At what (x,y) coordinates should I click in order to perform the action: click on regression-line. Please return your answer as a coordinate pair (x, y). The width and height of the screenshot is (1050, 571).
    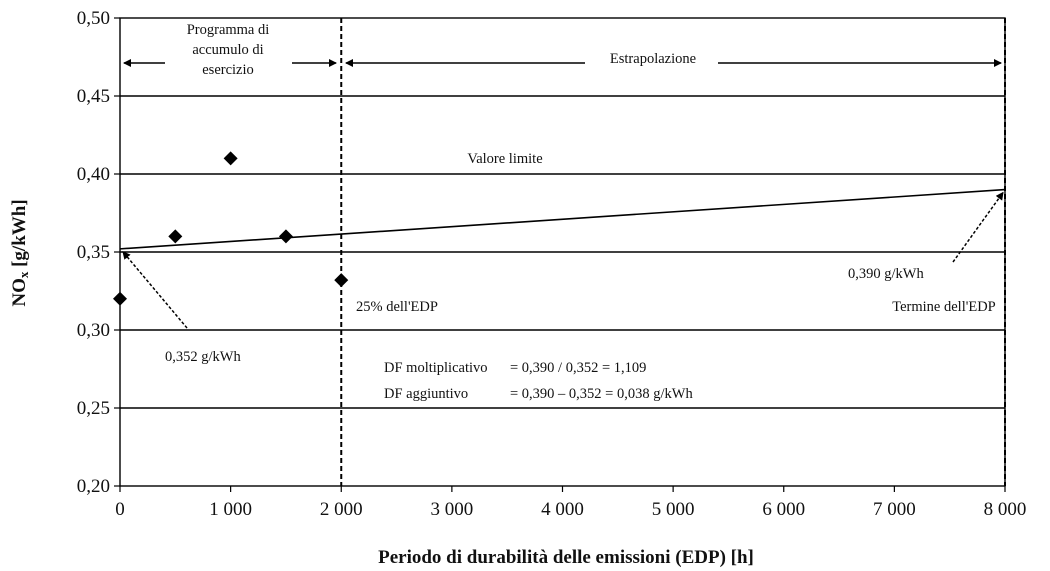
    Looking at the image, I should click on (562, 219).